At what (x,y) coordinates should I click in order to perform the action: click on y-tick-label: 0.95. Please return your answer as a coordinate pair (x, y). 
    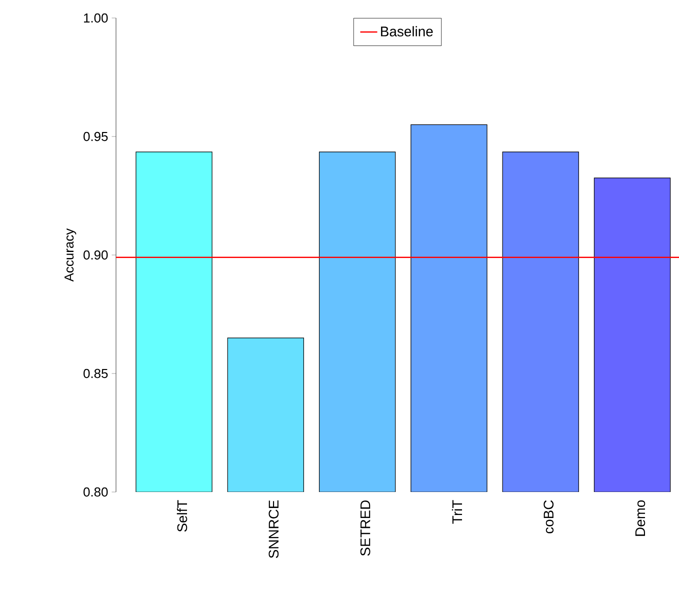
    Looking at the image, I should click on (96, 137).